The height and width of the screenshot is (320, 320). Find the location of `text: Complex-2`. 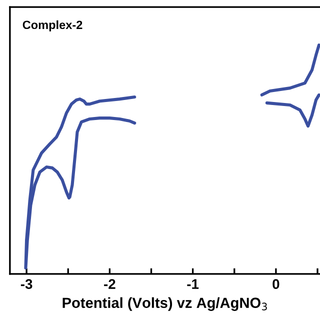

text: Complex-2 is located at coordinates (52, 26).